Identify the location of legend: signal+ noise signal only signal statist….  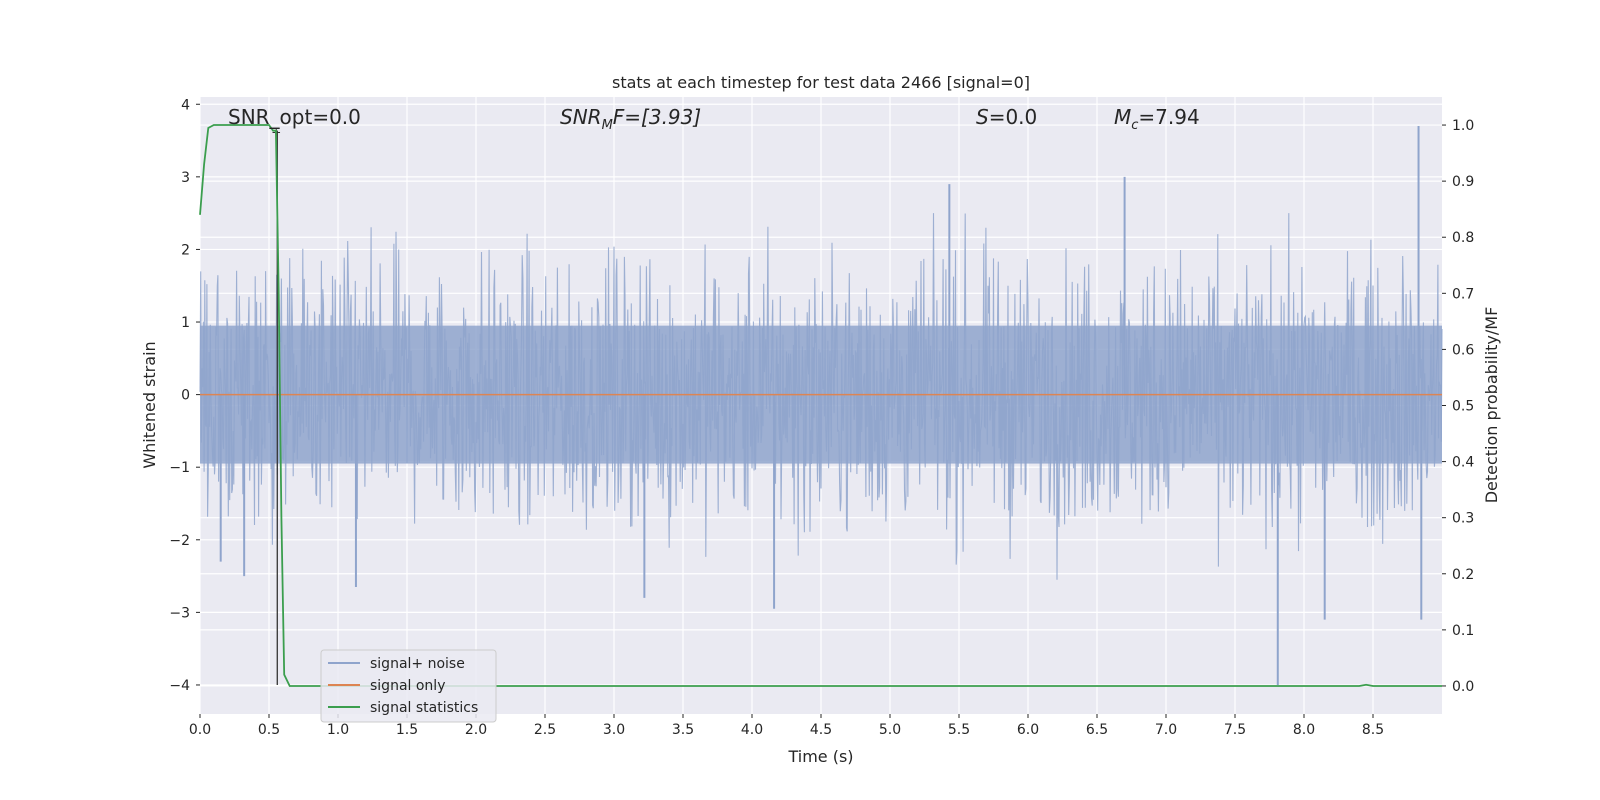
(408, 686).